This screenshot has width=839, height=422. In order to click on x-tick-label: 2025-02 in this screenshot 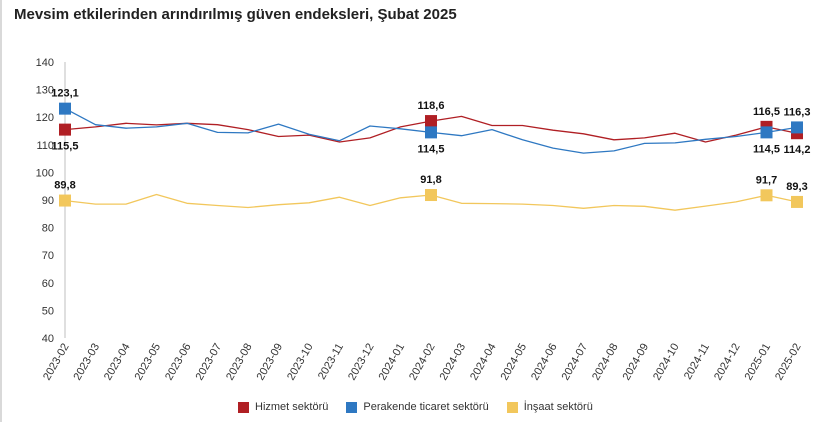, I will do `click(788, 362)`.